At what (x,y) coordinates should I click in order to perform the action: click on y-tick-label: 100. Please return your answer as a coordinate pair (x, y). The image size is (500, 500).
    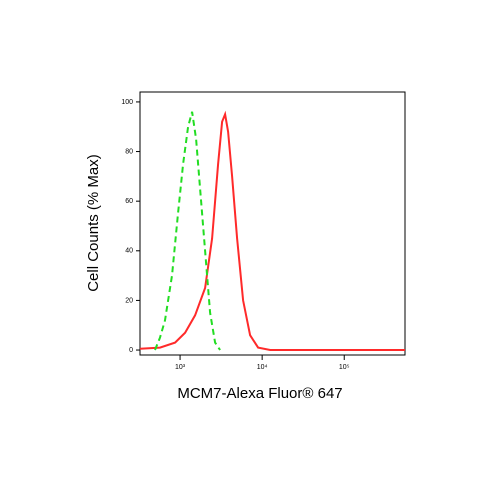
    Looking at the image, I should click on (127, 102).